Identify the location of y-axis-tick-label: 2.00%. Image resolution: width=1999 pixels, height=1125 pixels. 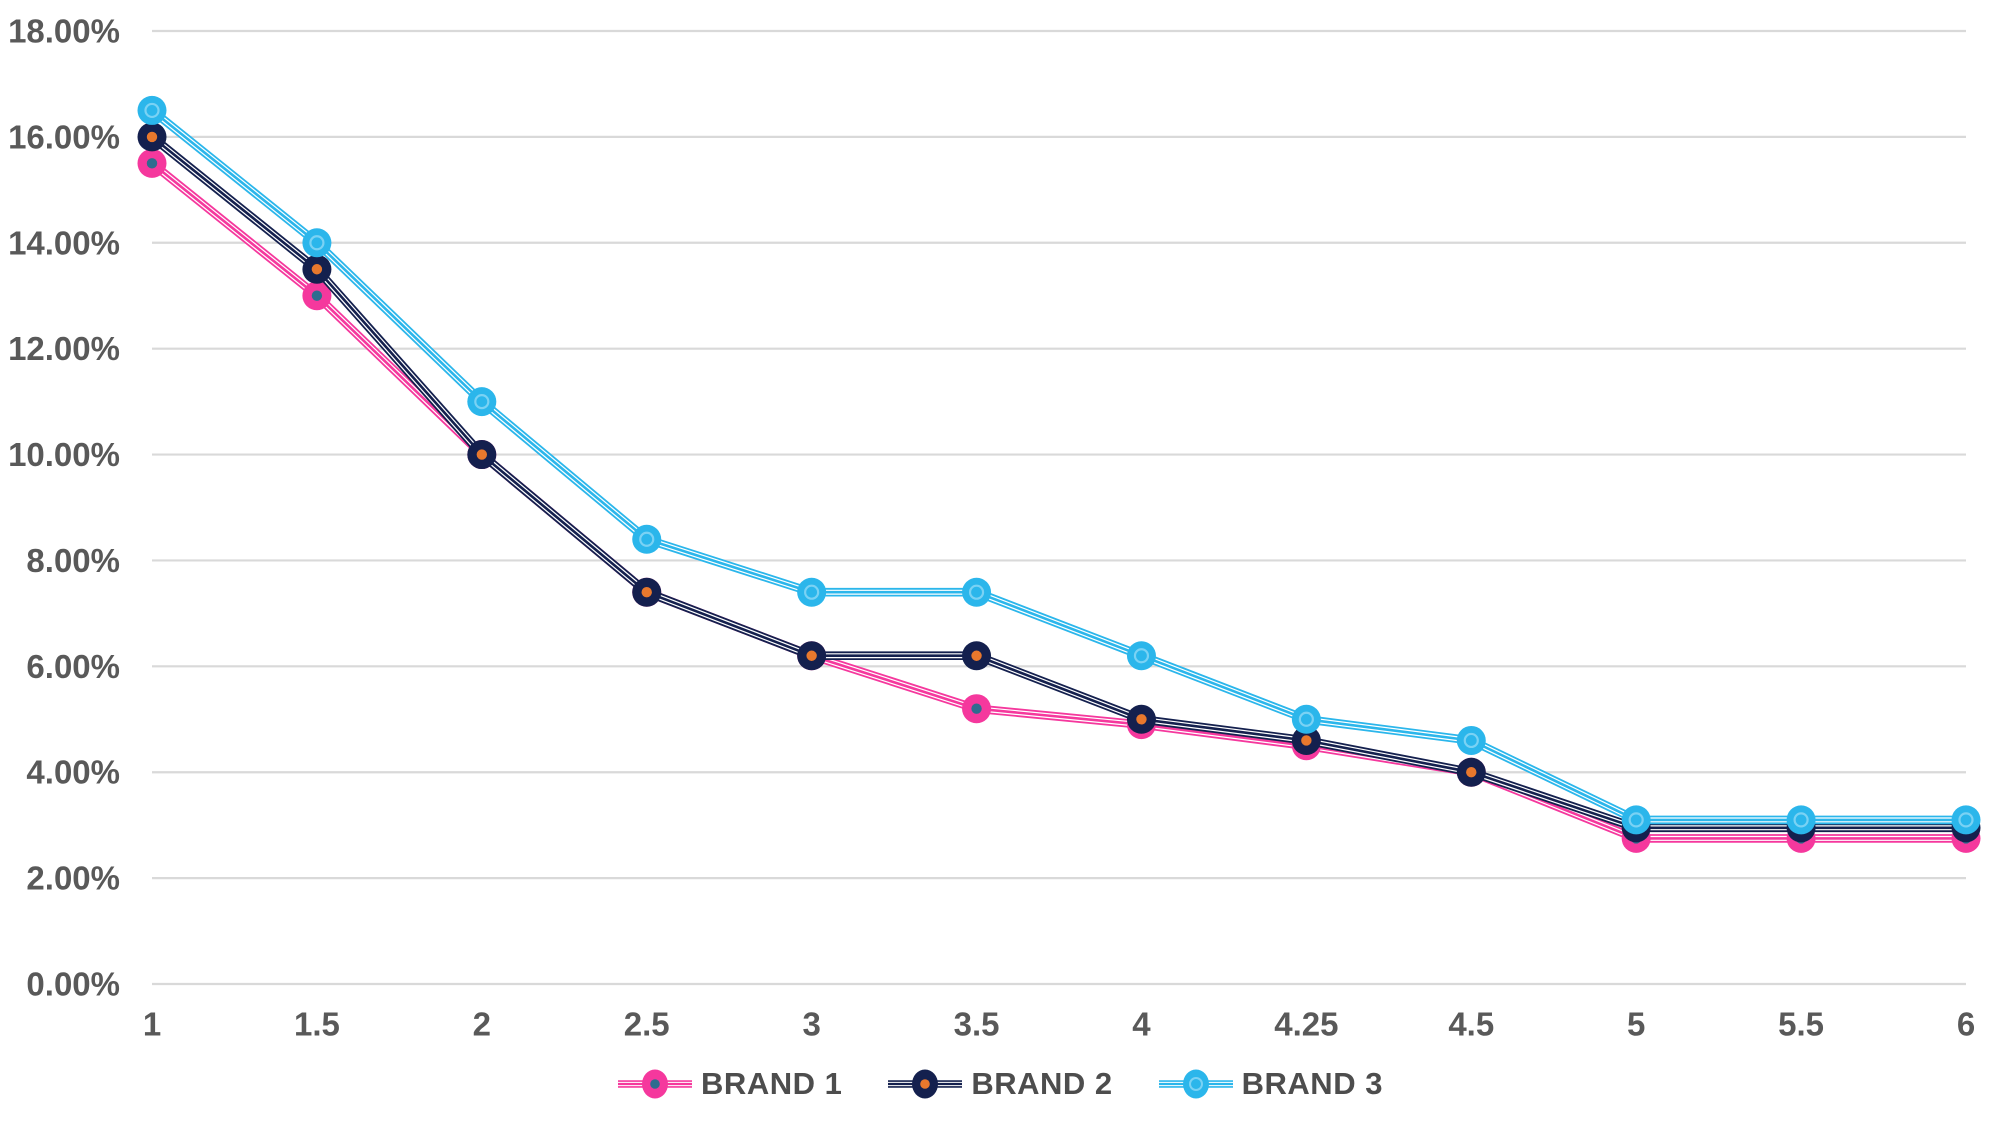
(73, 878).